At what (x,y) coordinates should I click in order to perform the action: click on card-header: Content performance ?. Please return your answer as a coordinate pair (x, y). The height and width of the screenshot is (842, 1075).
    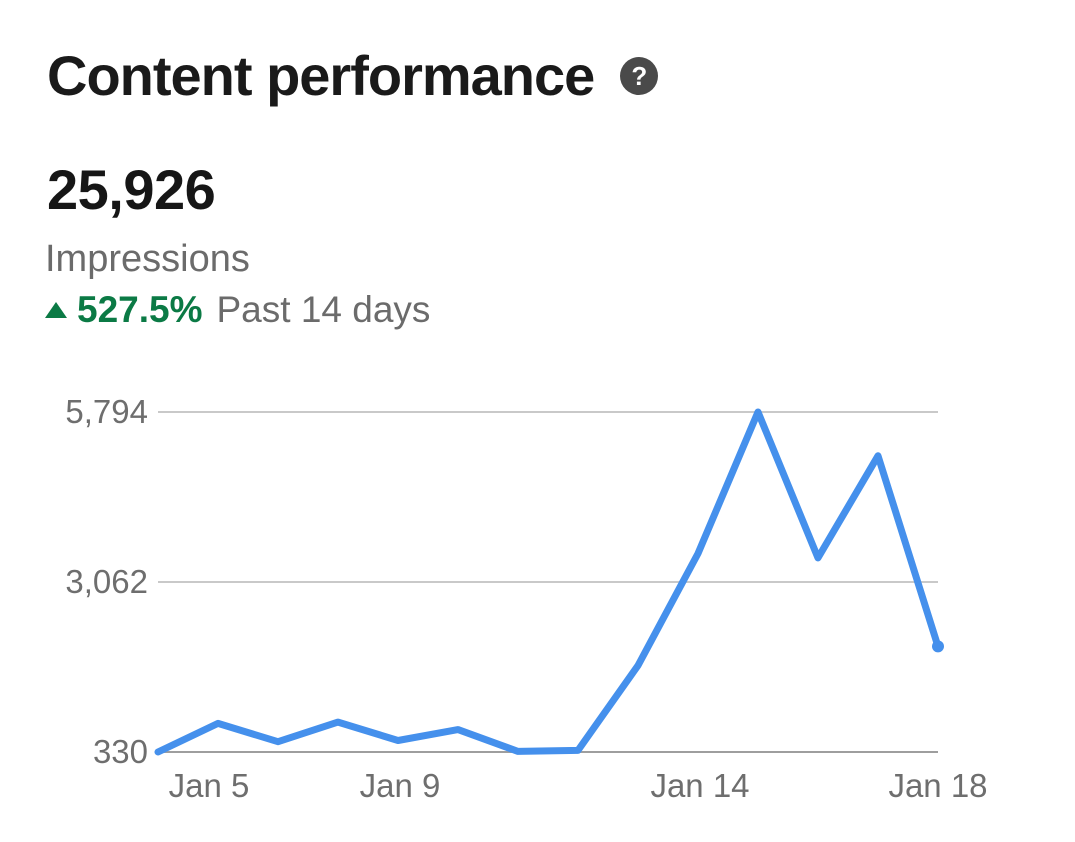
    Looking at the image, I should click on (353, 75).